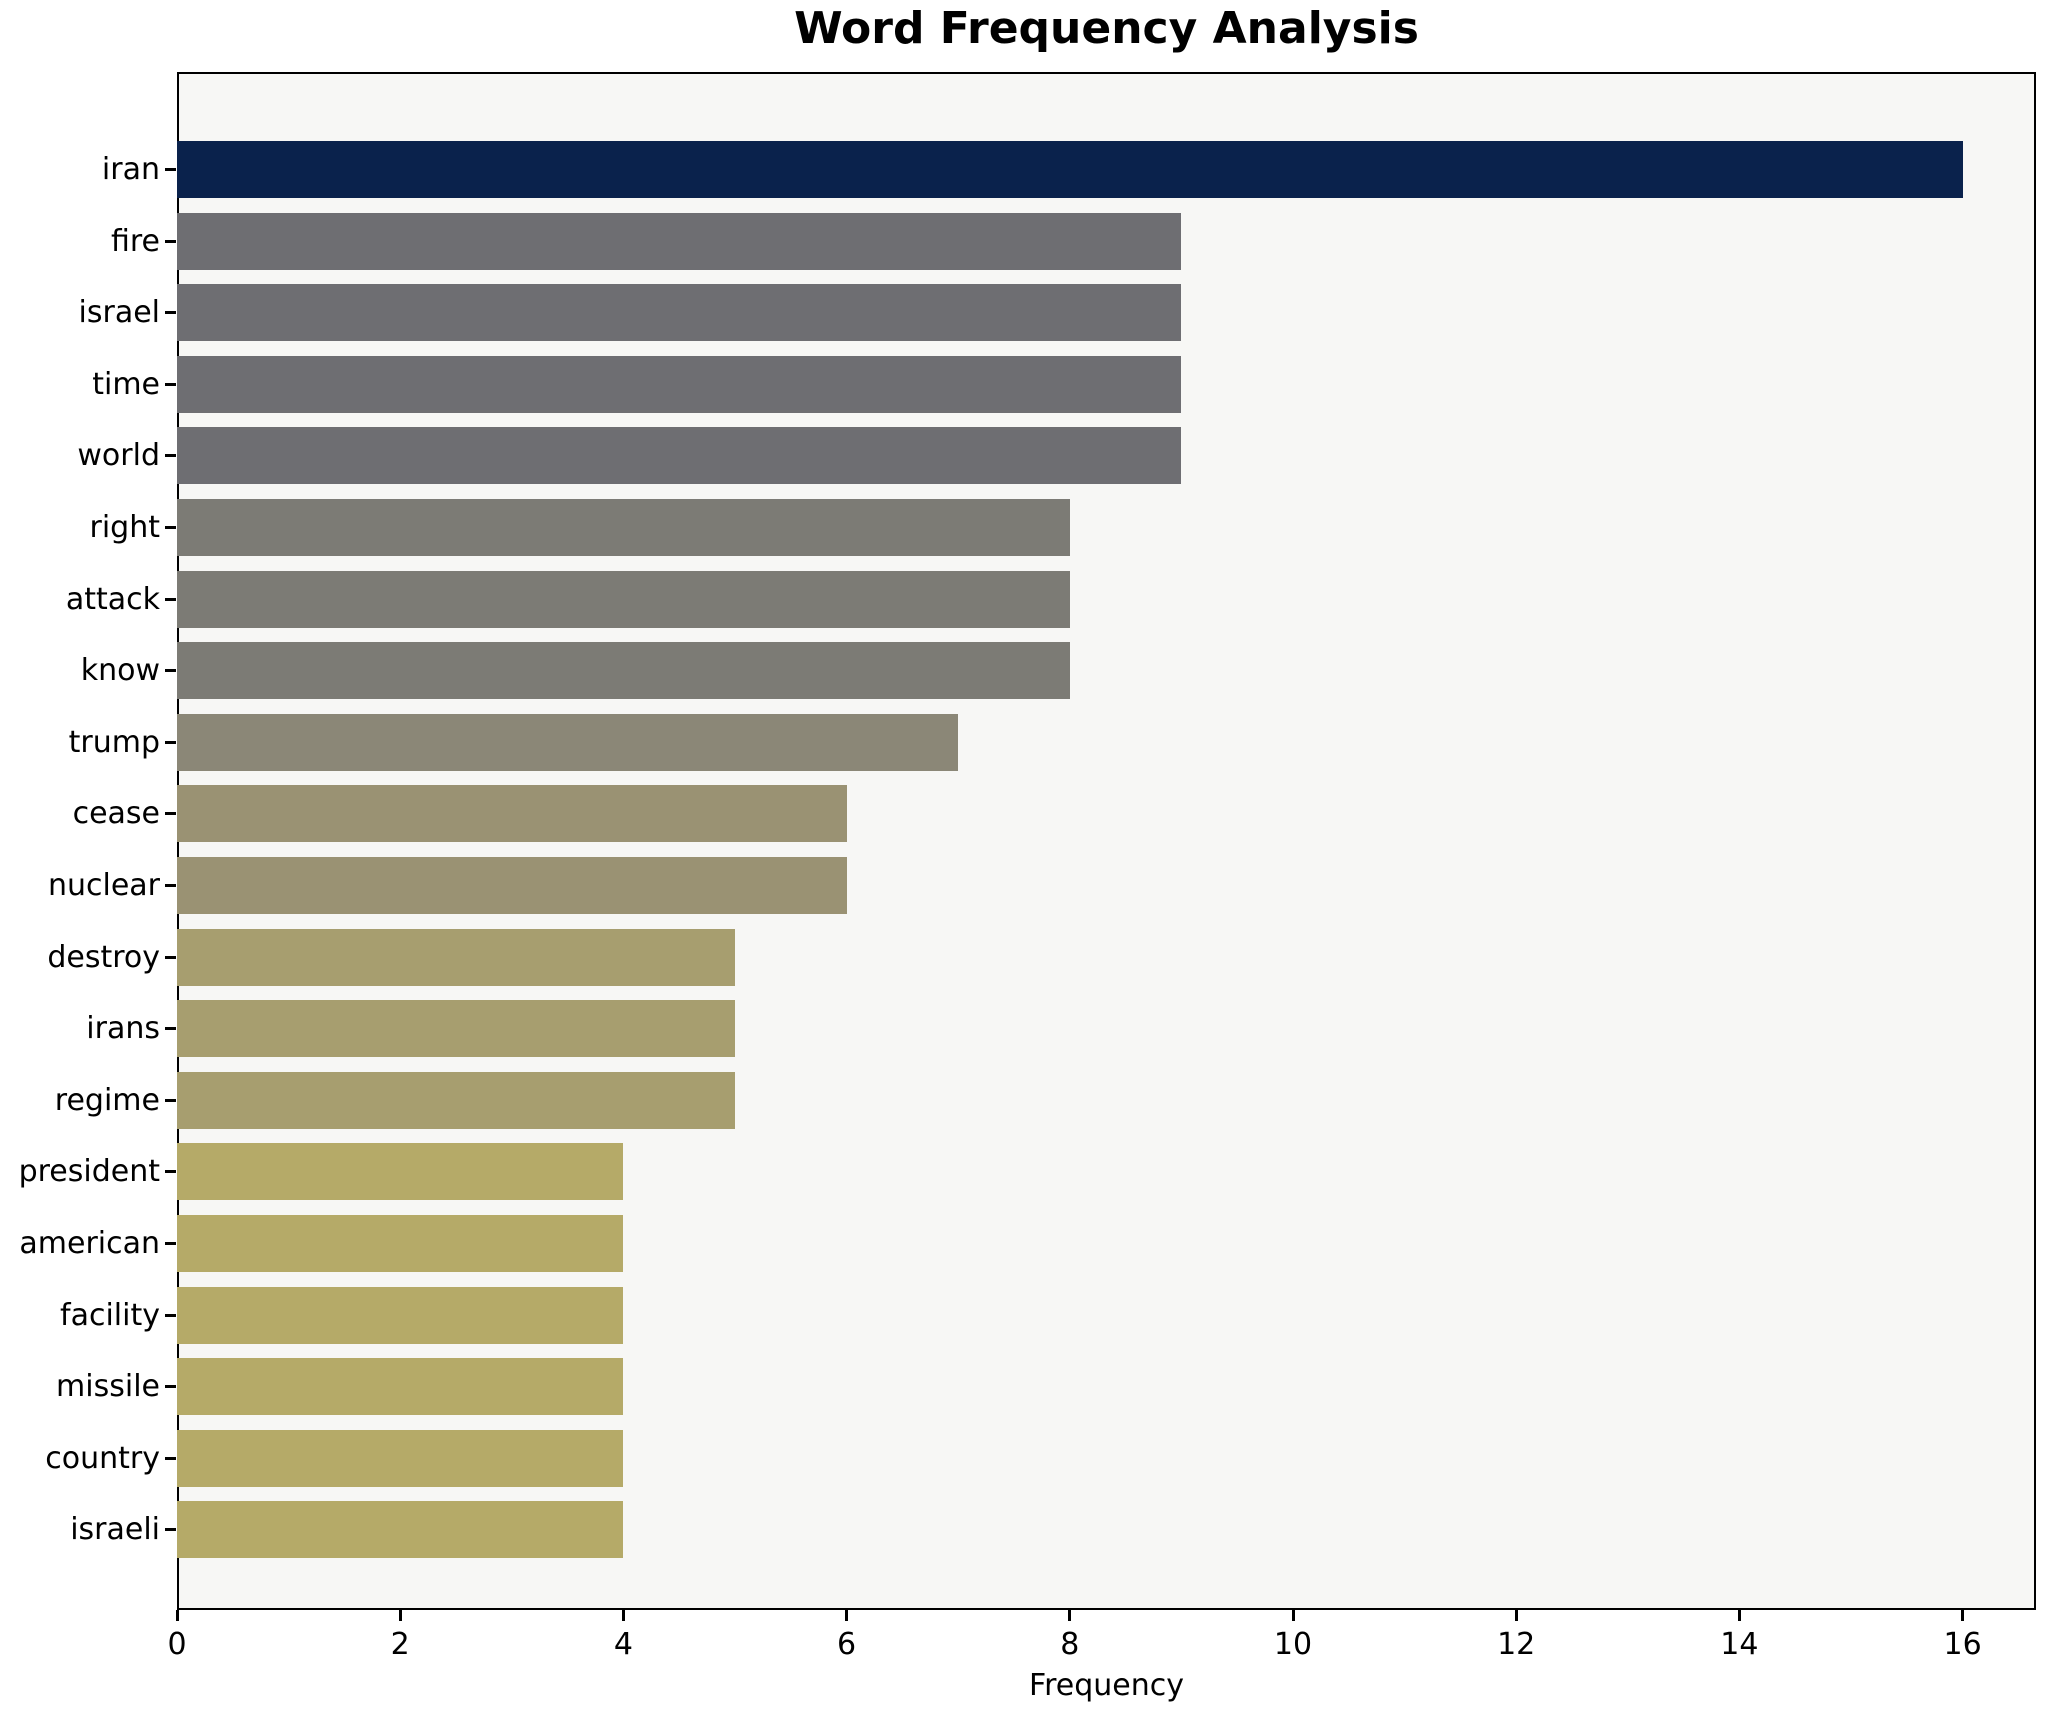 Image resolution: width=2056 pixels, height=1722 pixels. I want to click on y-tick-facility, so click(170, 1315).